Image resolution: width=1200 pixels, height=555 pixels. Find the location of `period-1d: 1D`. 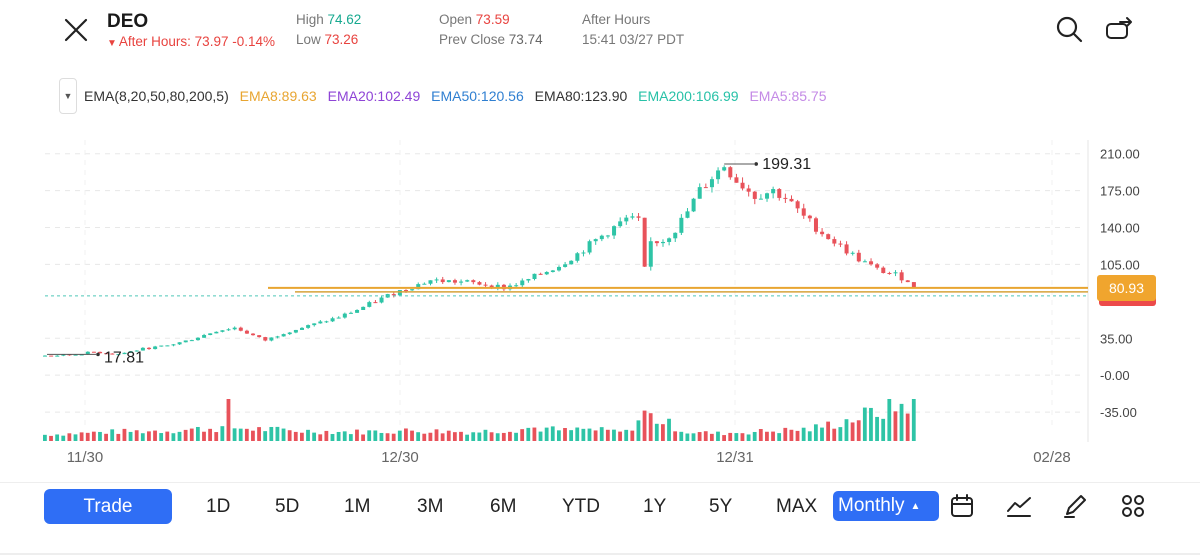

period-1d: 1D is located at coordinates (218, 506).